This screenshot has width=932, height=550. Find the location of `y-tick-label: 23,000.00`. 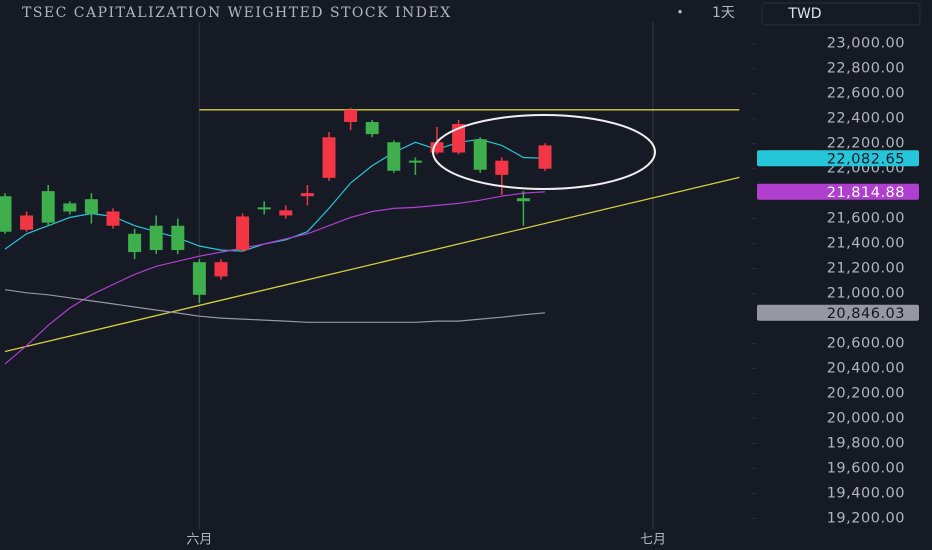

y-tick-label: 23,000.00 is located at coordinates (866, 44).